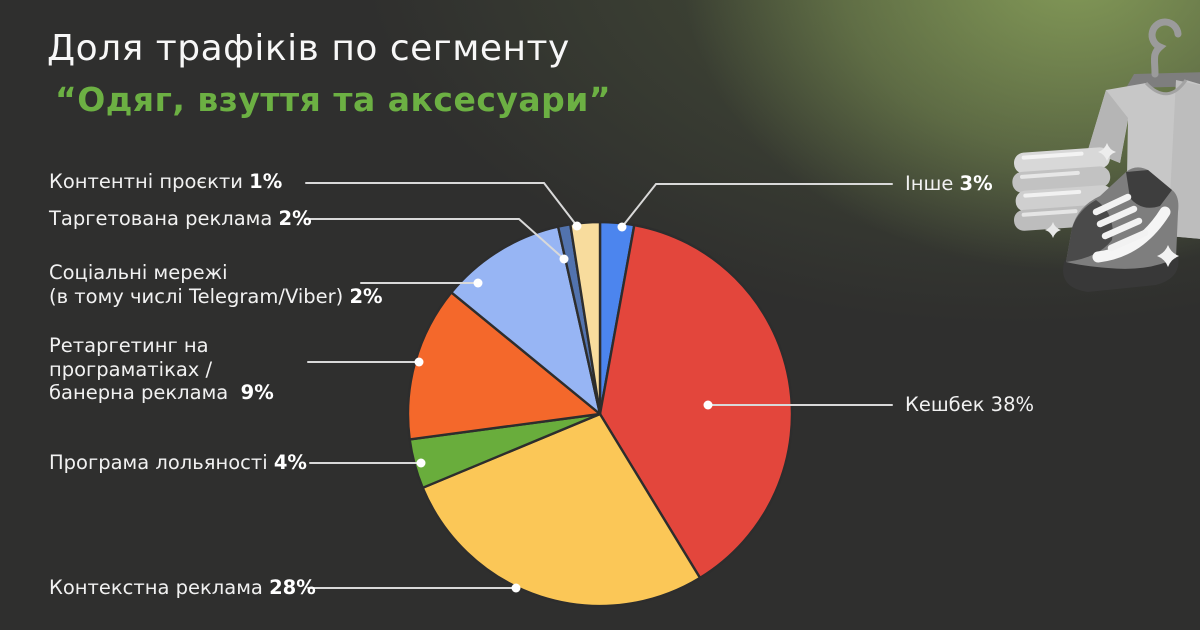  I want to click on callout-label-other: Інше 3%, so click(949, 183).